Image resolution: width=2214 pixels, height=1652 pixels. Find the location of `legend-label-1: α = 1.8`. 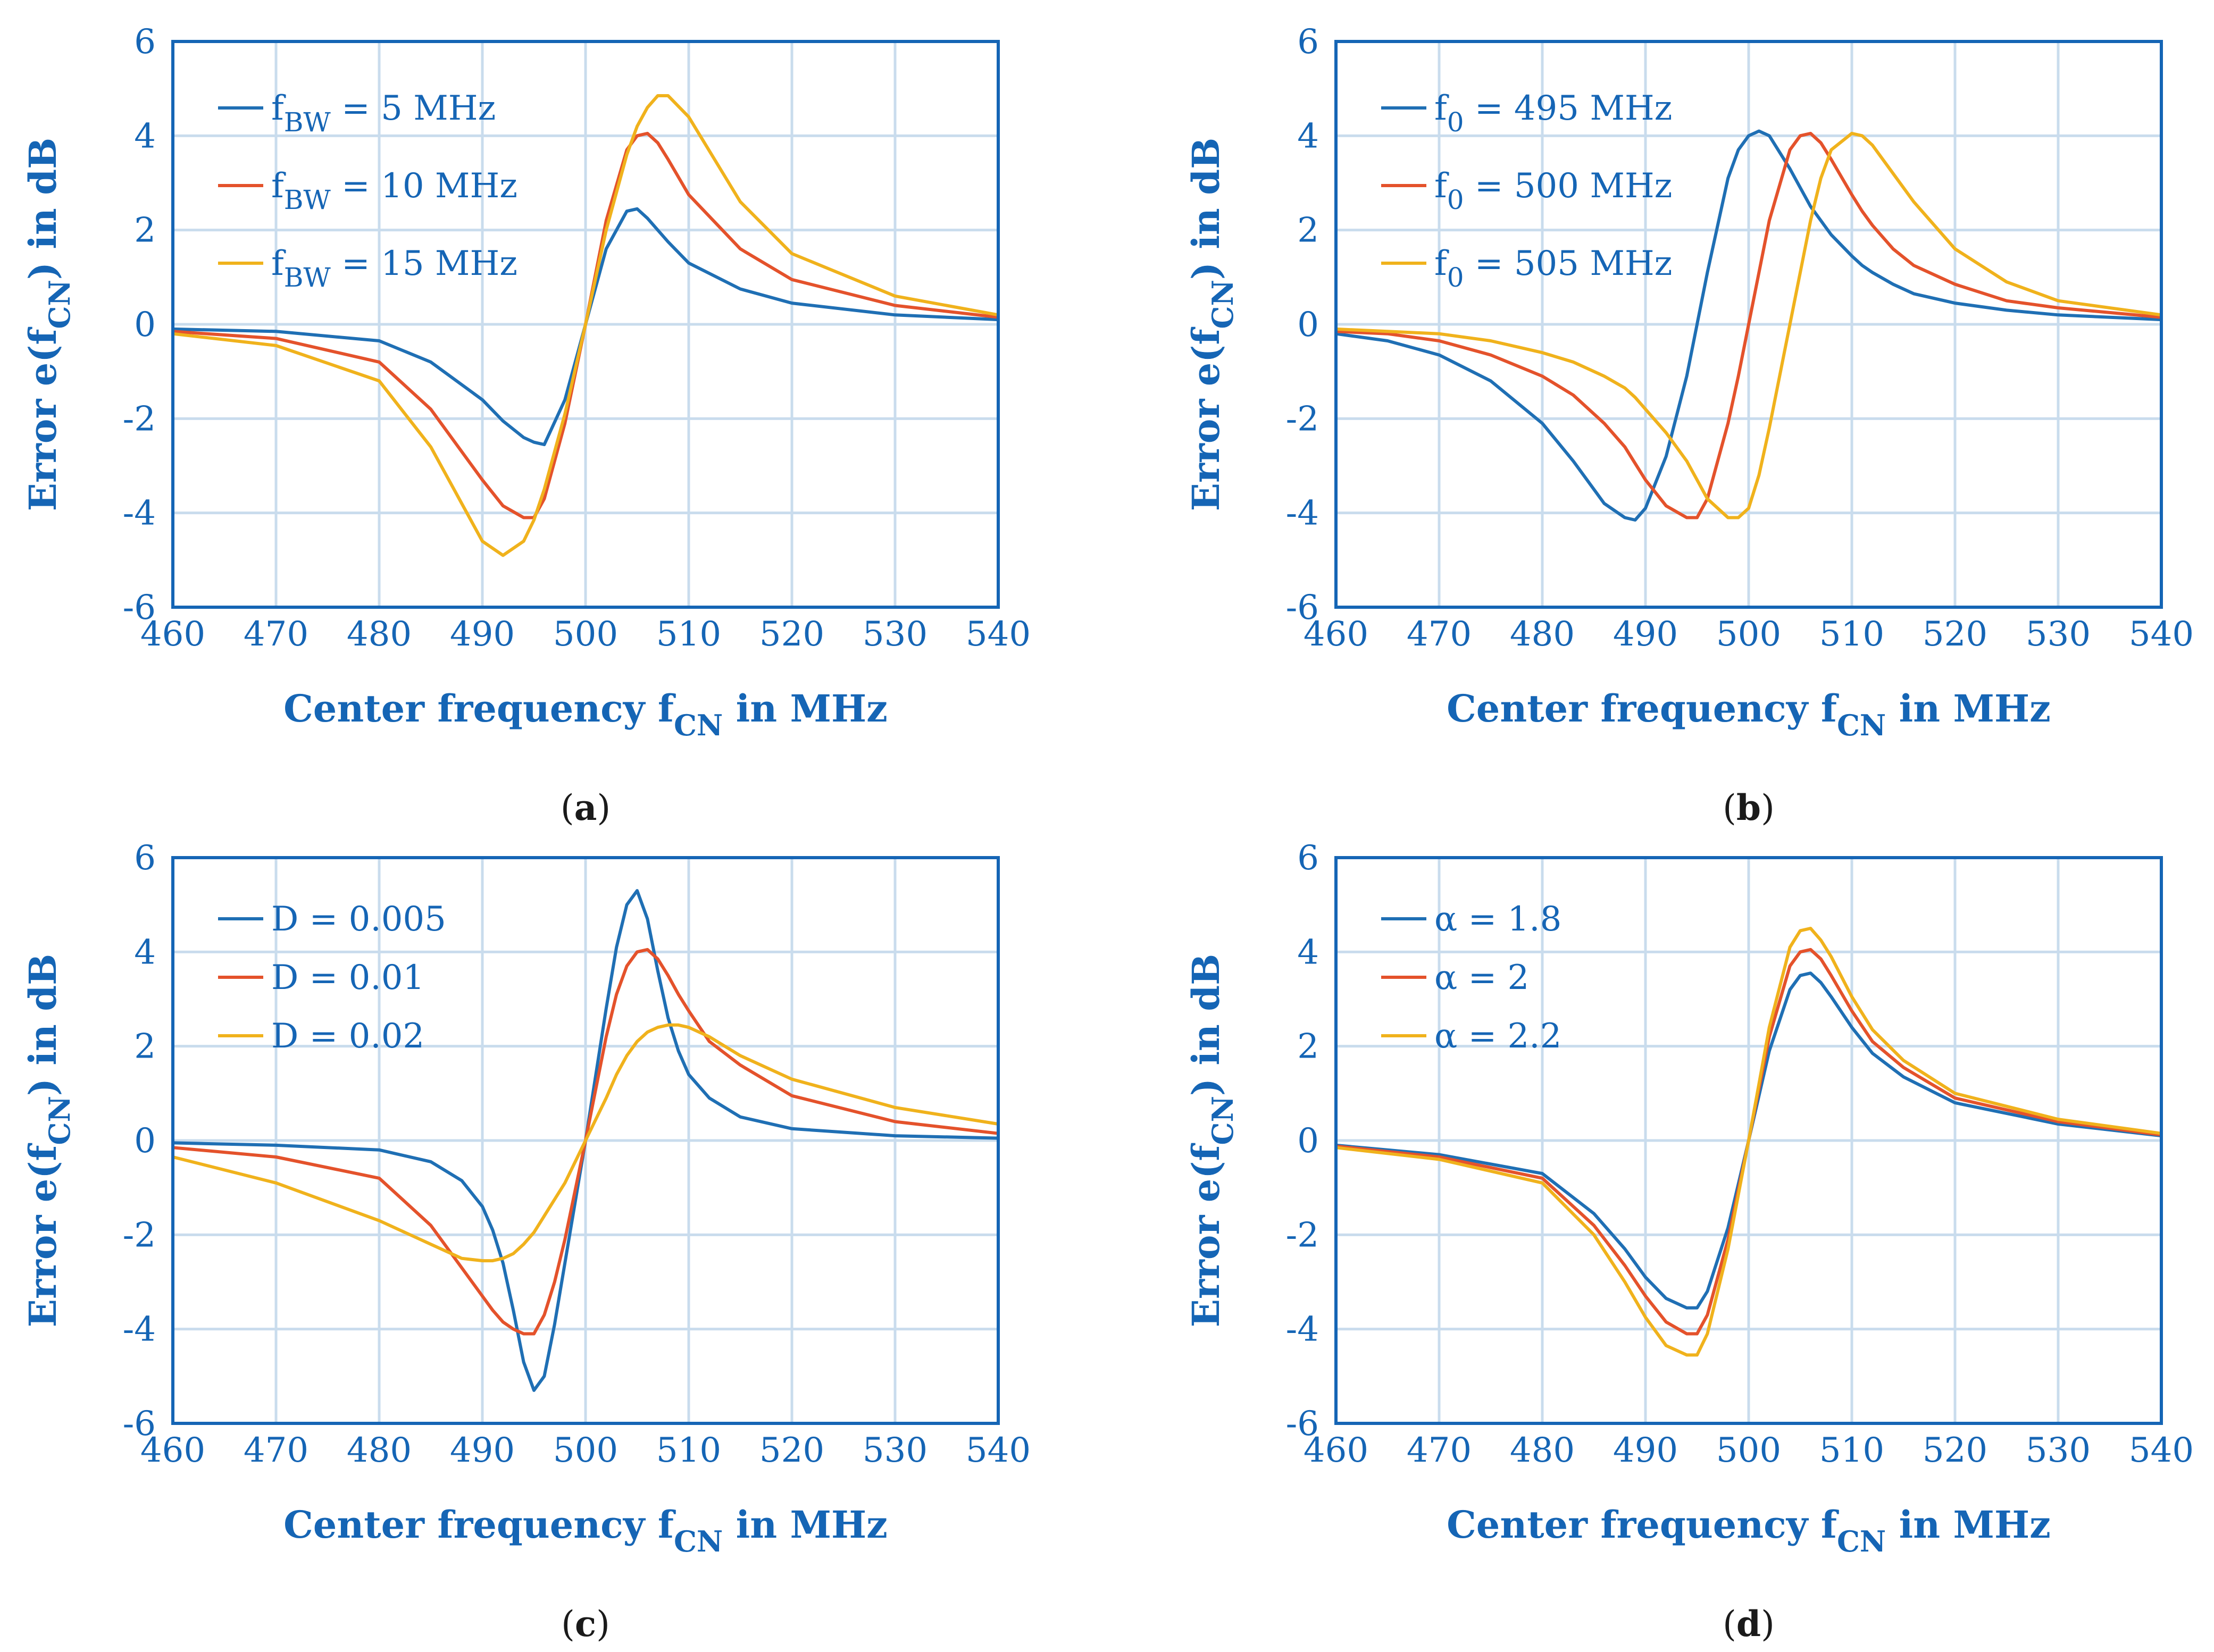

legend-label-1: α = 1.8 is located at coordinates (1498, 920).